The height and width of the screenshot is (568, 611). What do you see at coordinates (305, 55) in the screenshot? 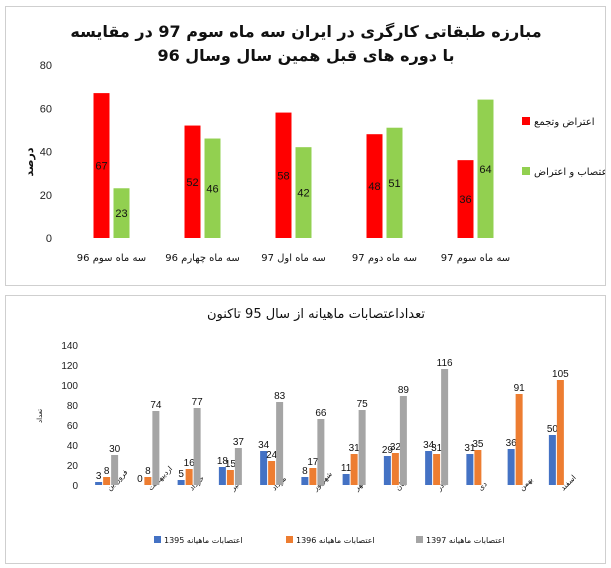
I see `chart1-title-line2: با دوره های قبل همین سال وسال 96` at bounding box center [305, 55].